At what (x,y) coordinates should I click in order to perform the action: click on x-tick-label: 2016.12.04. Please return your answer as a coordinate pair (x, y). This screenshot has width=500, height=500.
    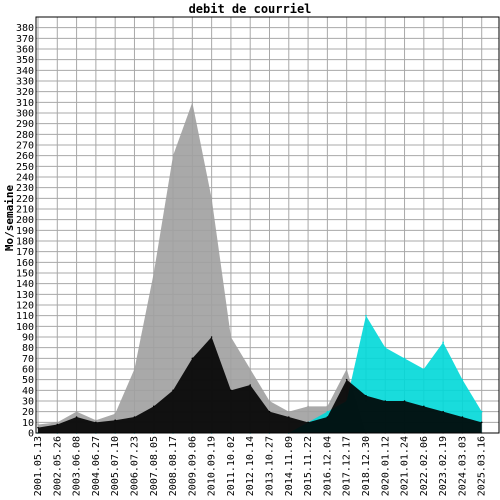
    Looking at the image, I should click on (327, 466).